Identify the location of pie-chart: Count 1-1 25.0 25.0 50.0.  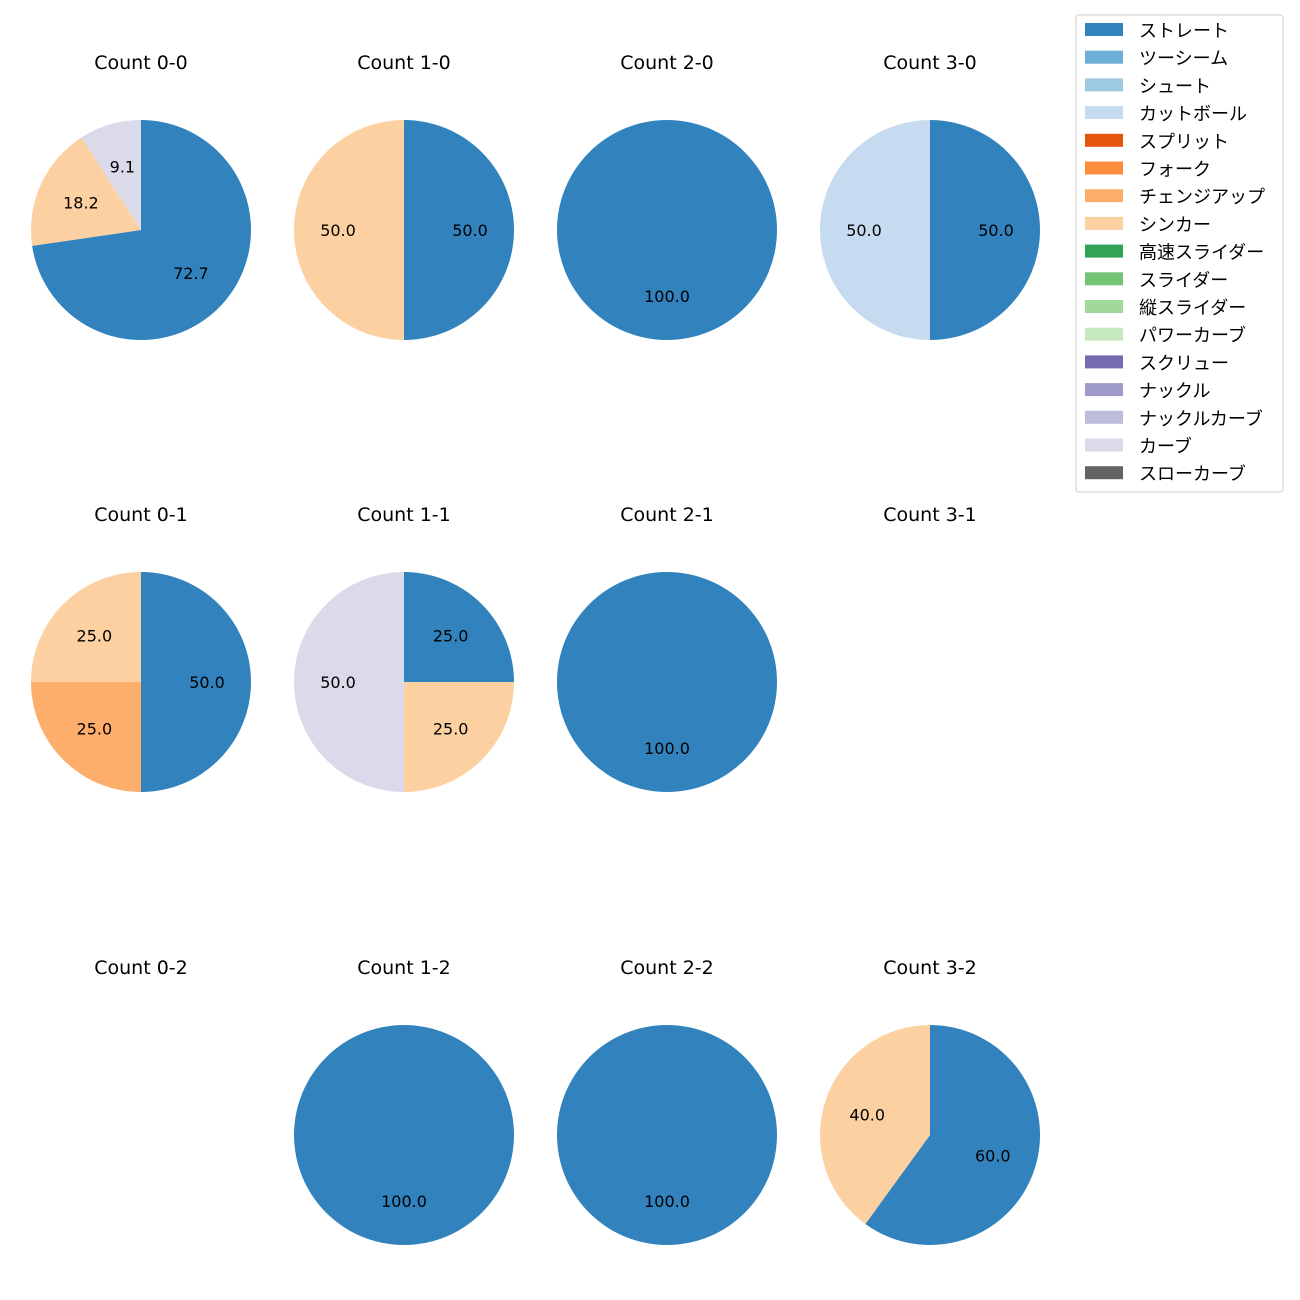
(404, 648).